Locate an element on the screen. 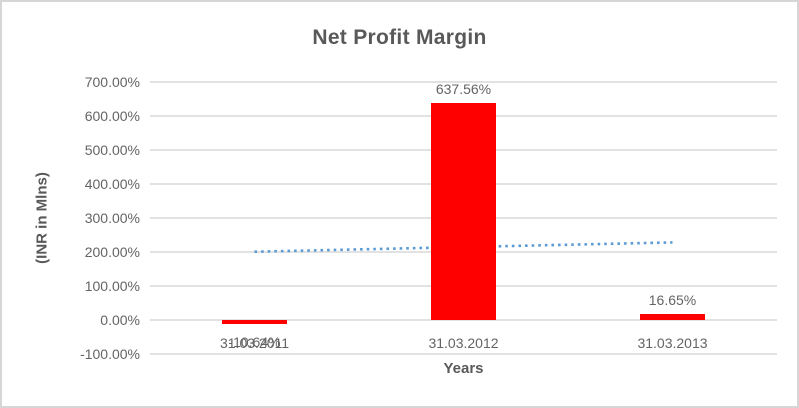 This screenshot has height=408, width=799. data-label: 637.56% is located at coordinates (463, 89).